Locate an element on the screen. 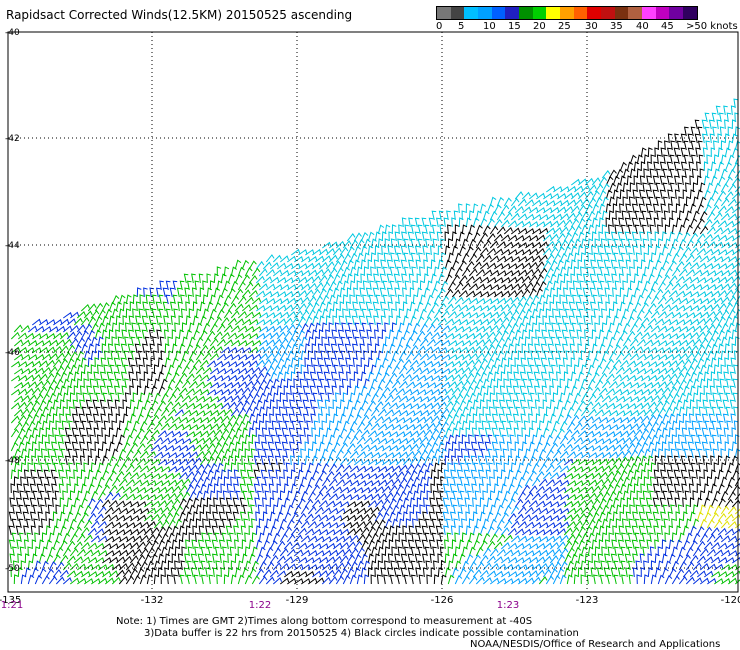 This screenshot has height=650, width=740. time-label: 1:22 is located at coordinates (260, 605).